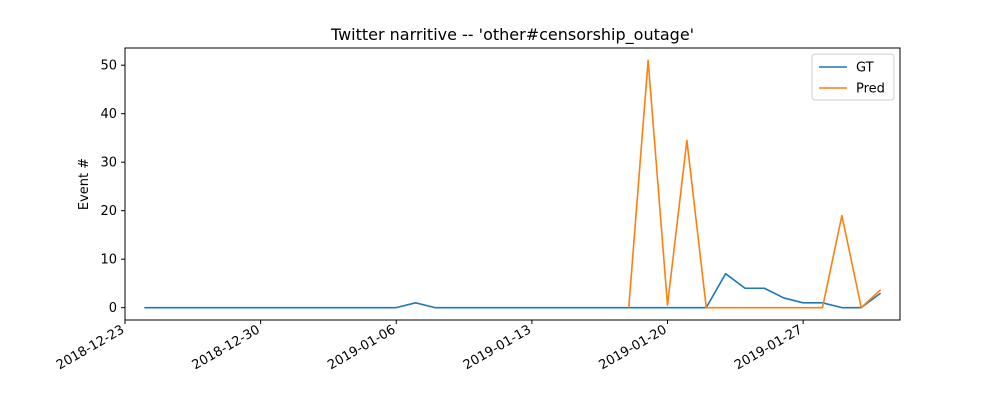  Describe the element at coordinates (108, 114) in the screenshot. I see `y-tick-label: 40` at that location.